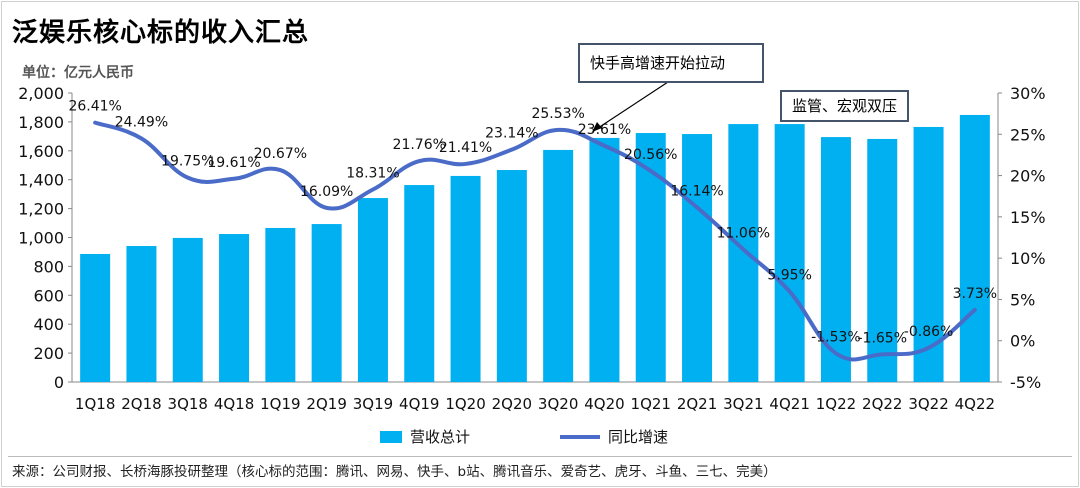 The height and width of the screenshot is (488, 1080). What do you see at coordinates (419, 283) in the screenshot?
I see `bar-4Q19` at bounding box center [419, 283].